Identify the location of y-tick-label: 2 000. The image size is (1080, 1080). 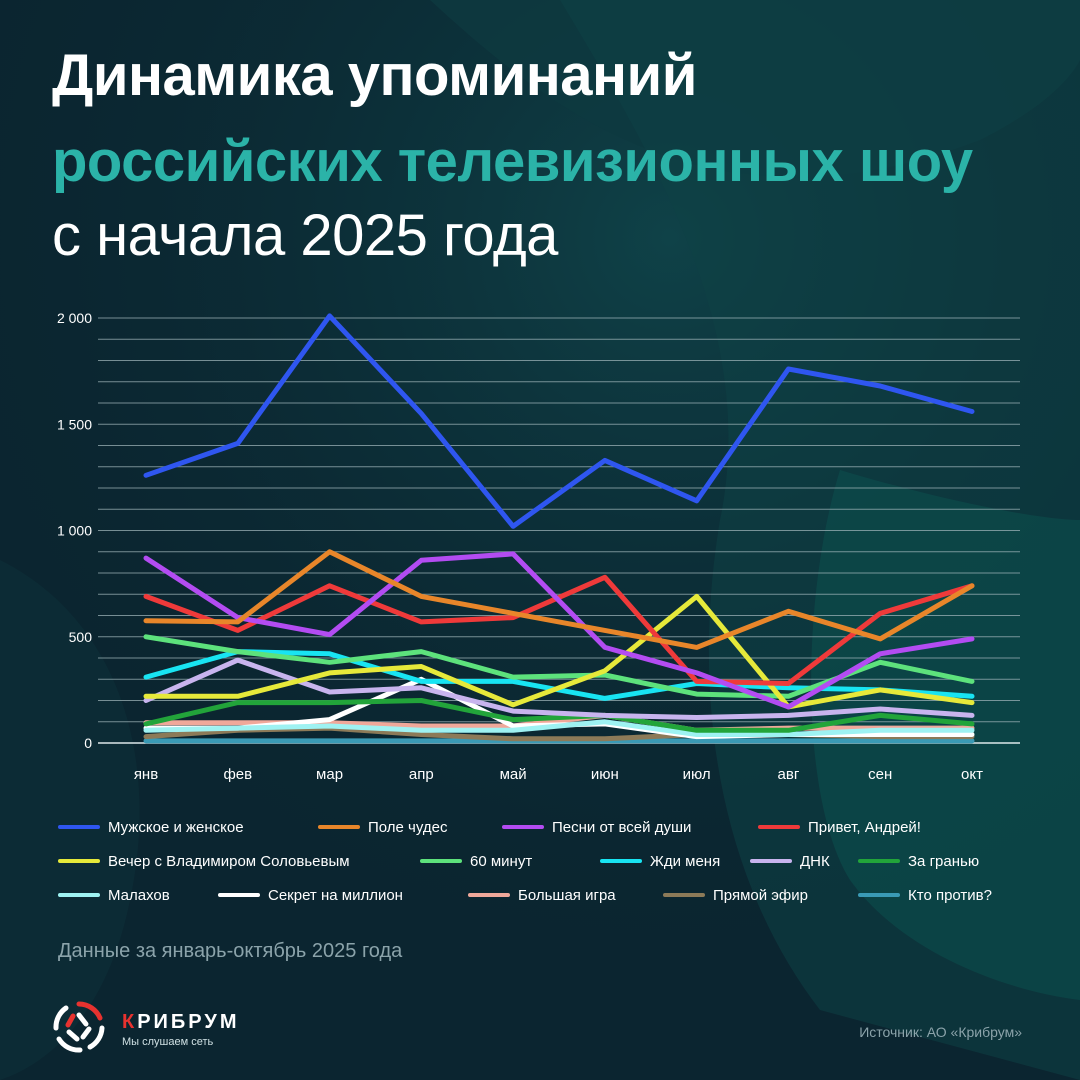
(74, 318).